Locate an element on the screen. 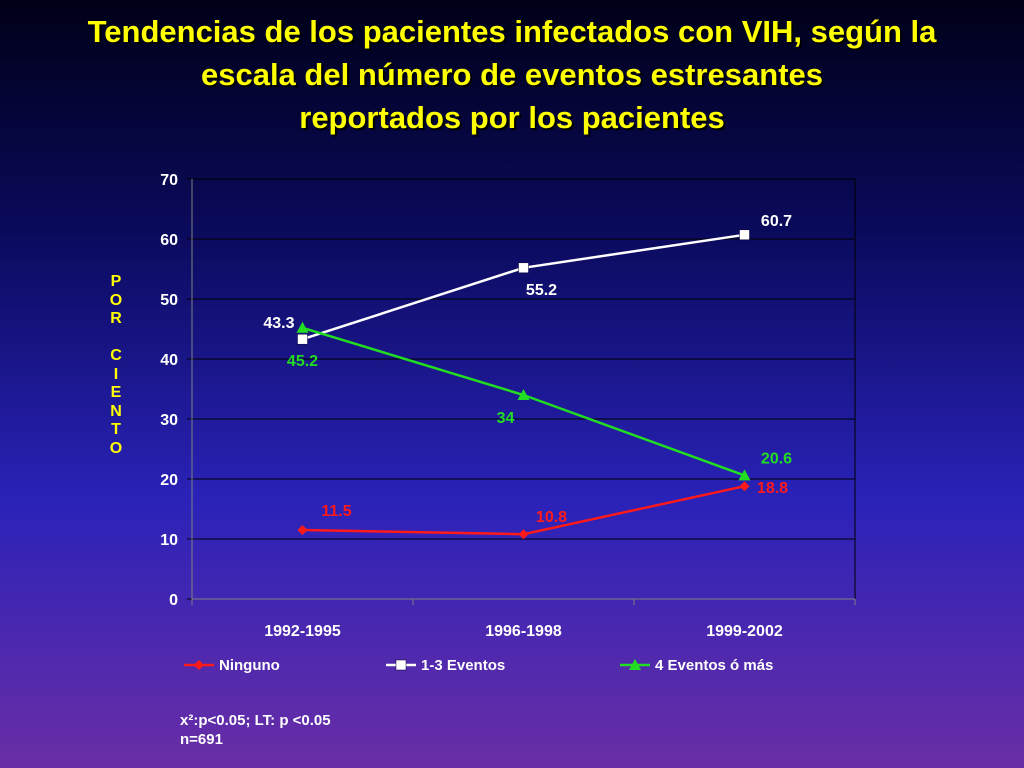 This screenshot has height=768, width=1024. y-axis-label-char: R is located at coordinates (116, 318).